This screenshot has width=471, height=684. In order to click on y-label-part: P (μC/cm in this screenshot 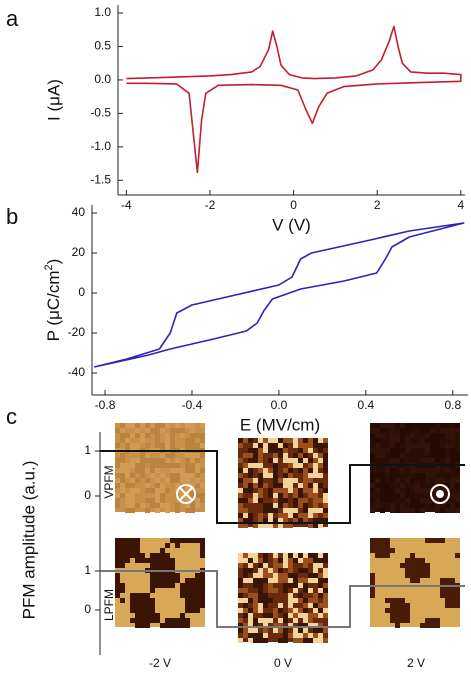, I will do `click(53, 305)`.